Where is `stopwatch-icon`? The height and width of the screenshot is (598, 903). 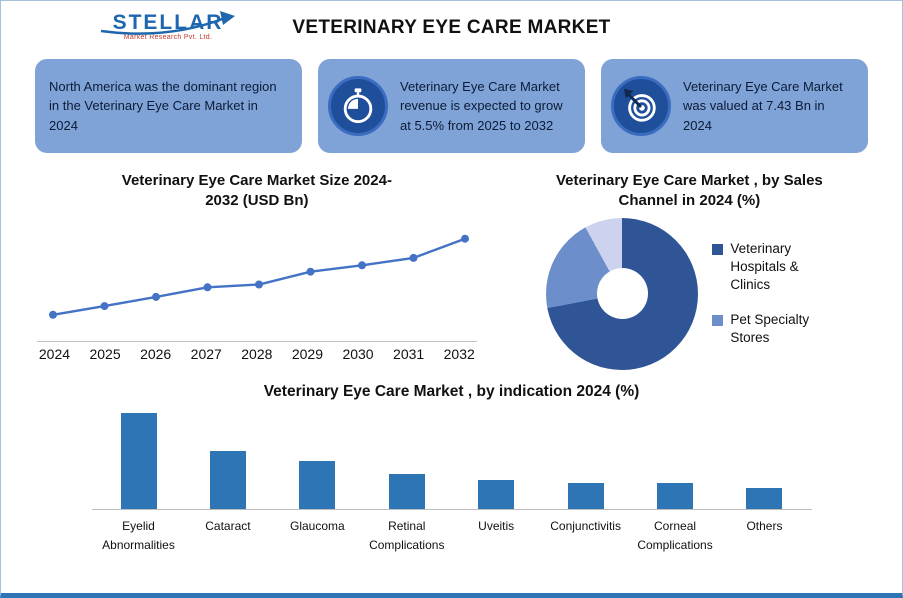 stopwatch-icon is located at coordinates (358, 106).